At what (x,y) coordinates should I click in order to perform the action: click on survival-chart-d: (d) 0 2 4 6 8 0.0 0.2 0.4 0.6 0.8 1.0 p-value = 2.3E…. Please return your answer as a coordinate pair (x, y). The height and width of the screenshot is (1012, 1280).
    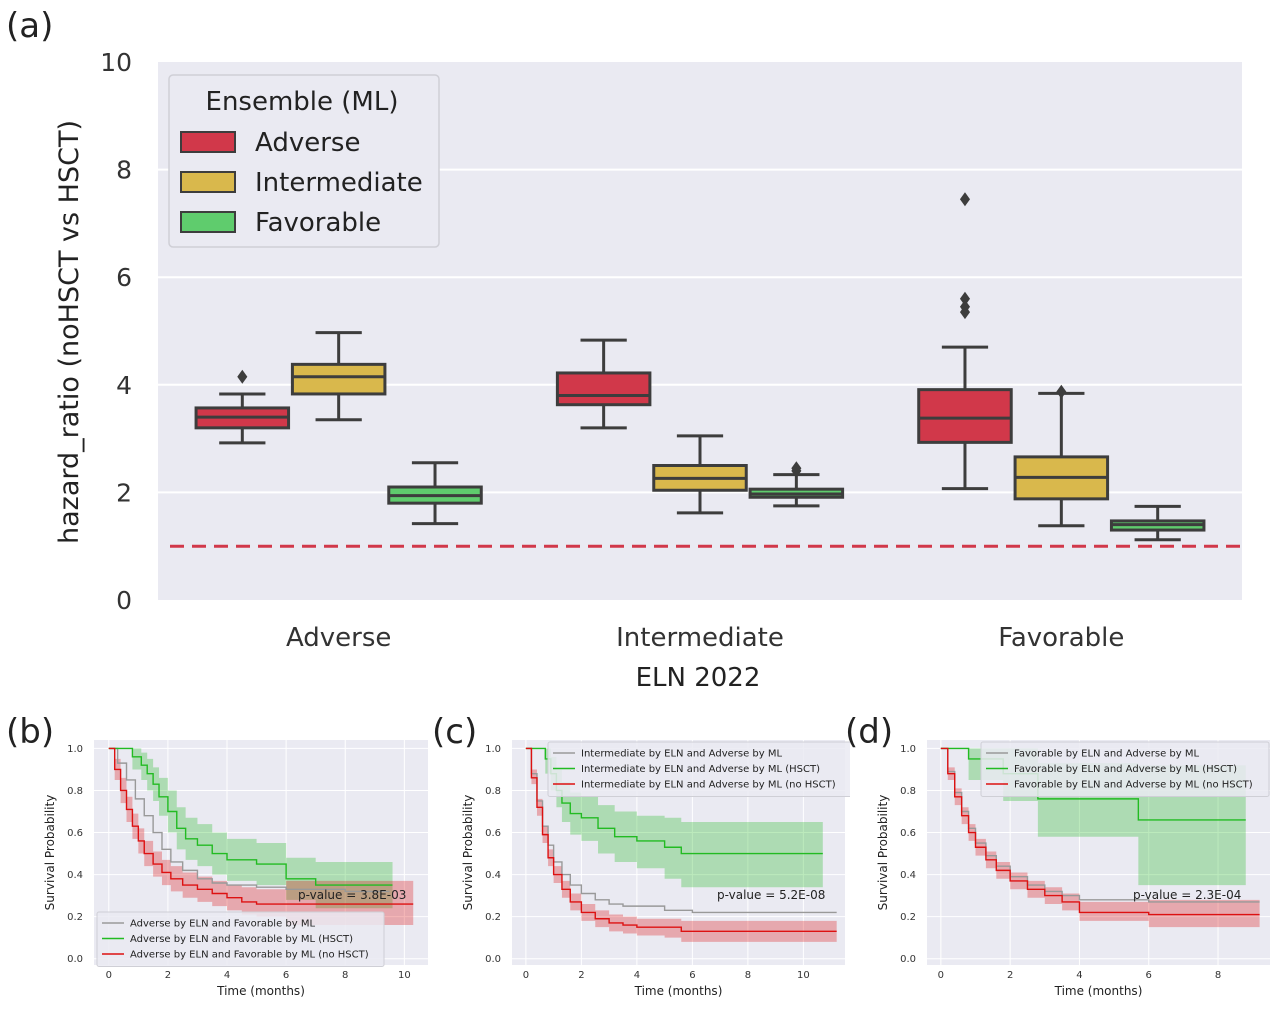
    Looking at the image, I should click on (1057, 855).